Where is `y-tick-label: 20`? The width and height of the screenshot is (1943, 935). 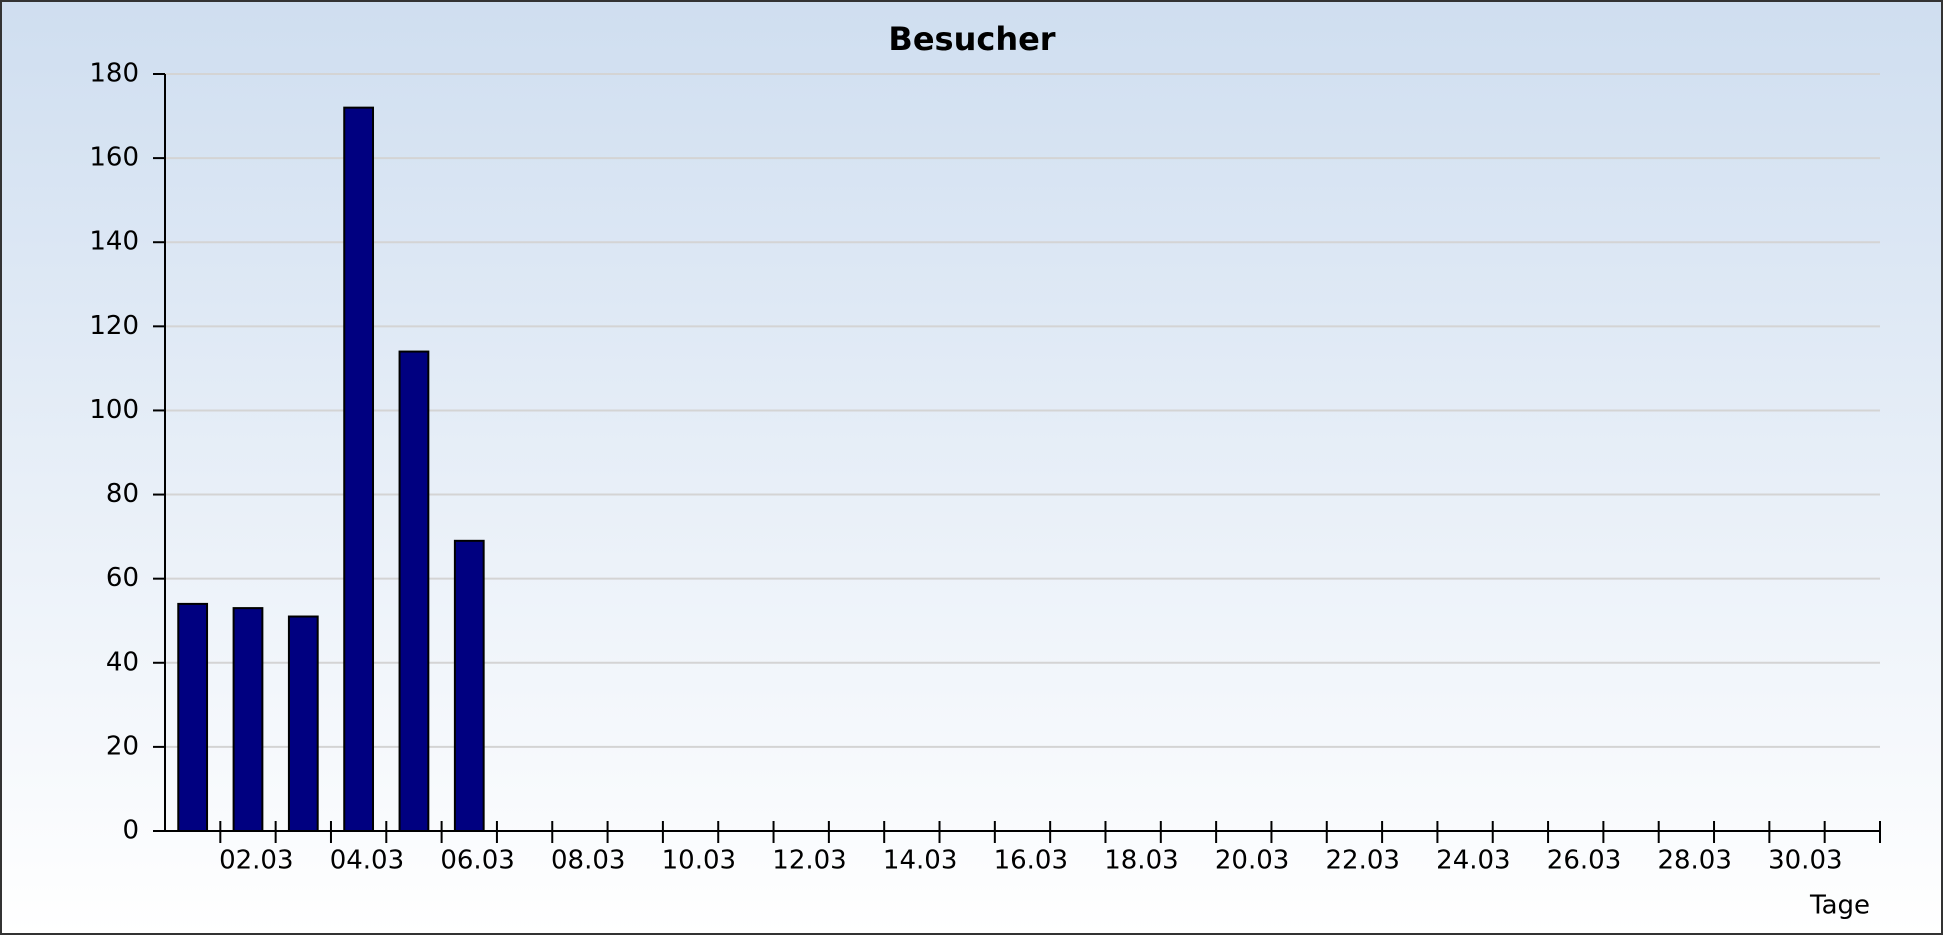 y-tick-label: 20 is located at coordinates (122, 746).